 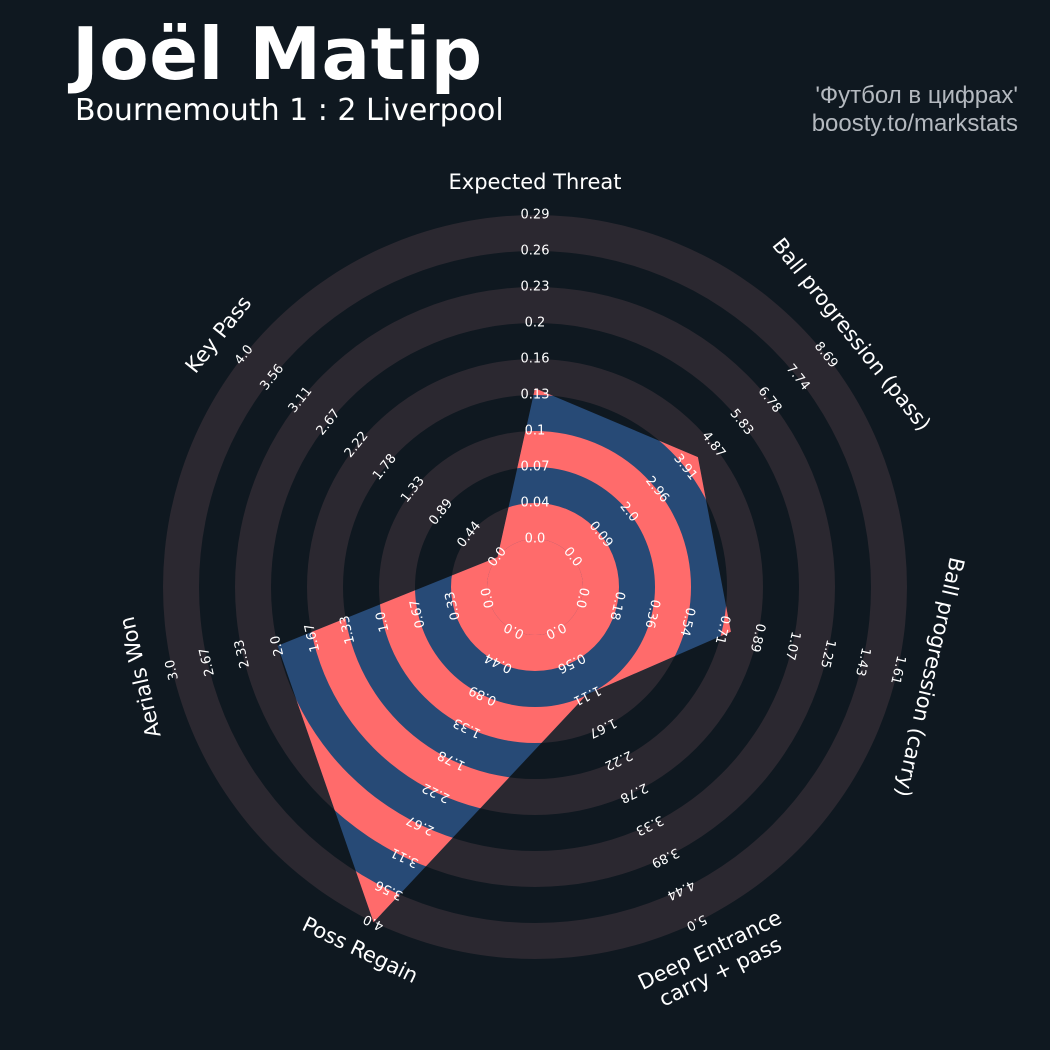 What do you see at coordinates (312, 638) in the screenshot?
I see `tick-label: 1.67` at bounding box center [312, 638].